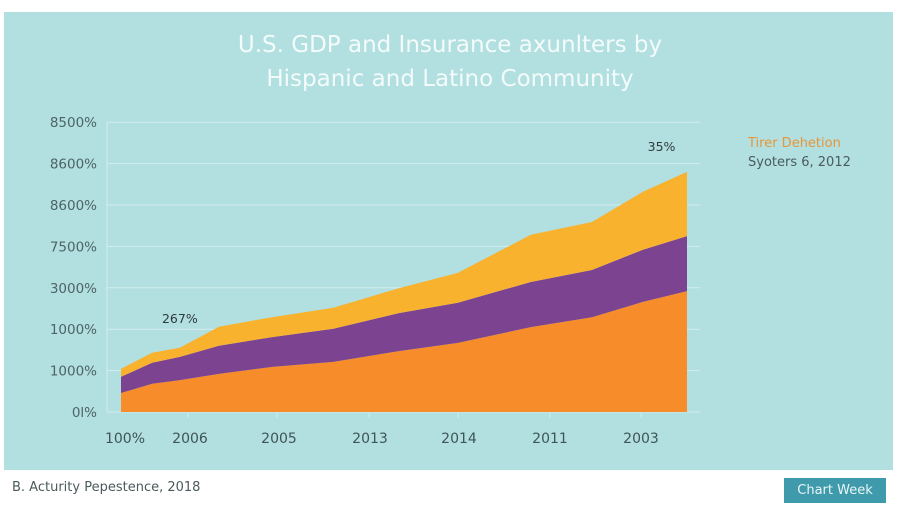  Describe the element at coordinates (190, 439) in the screenshot. I see `x-tick-label: 2006` at that location.